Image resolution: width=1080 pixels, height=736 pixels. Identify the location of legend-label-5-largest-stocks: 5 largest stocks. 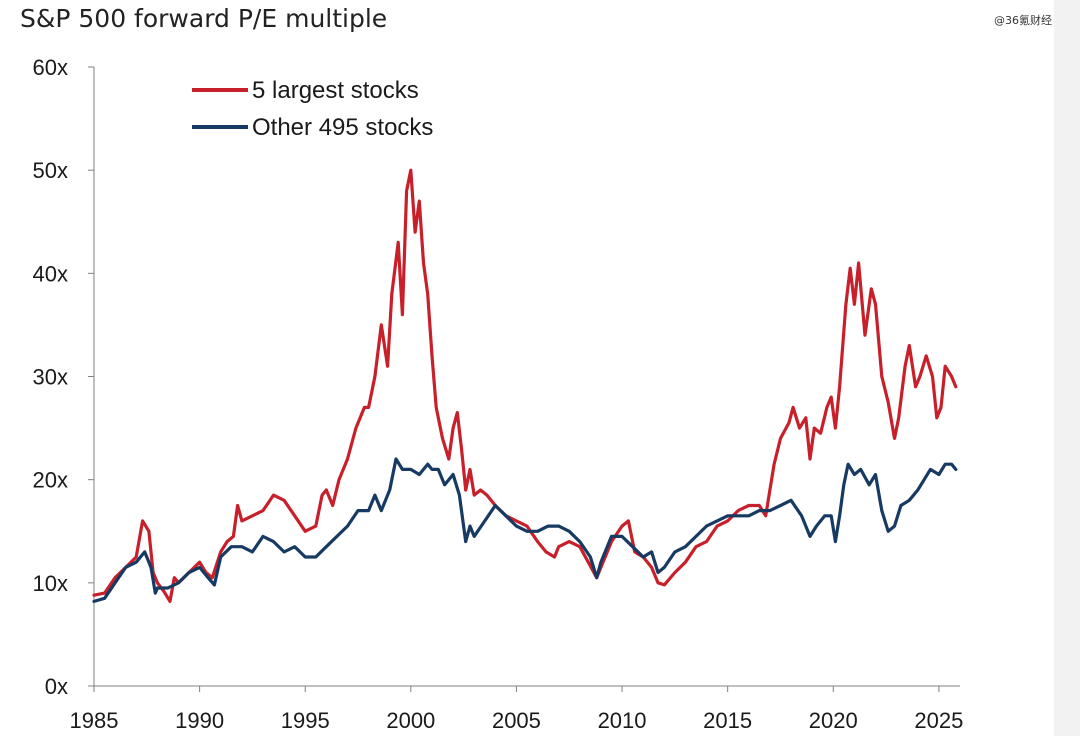
(335, 90).